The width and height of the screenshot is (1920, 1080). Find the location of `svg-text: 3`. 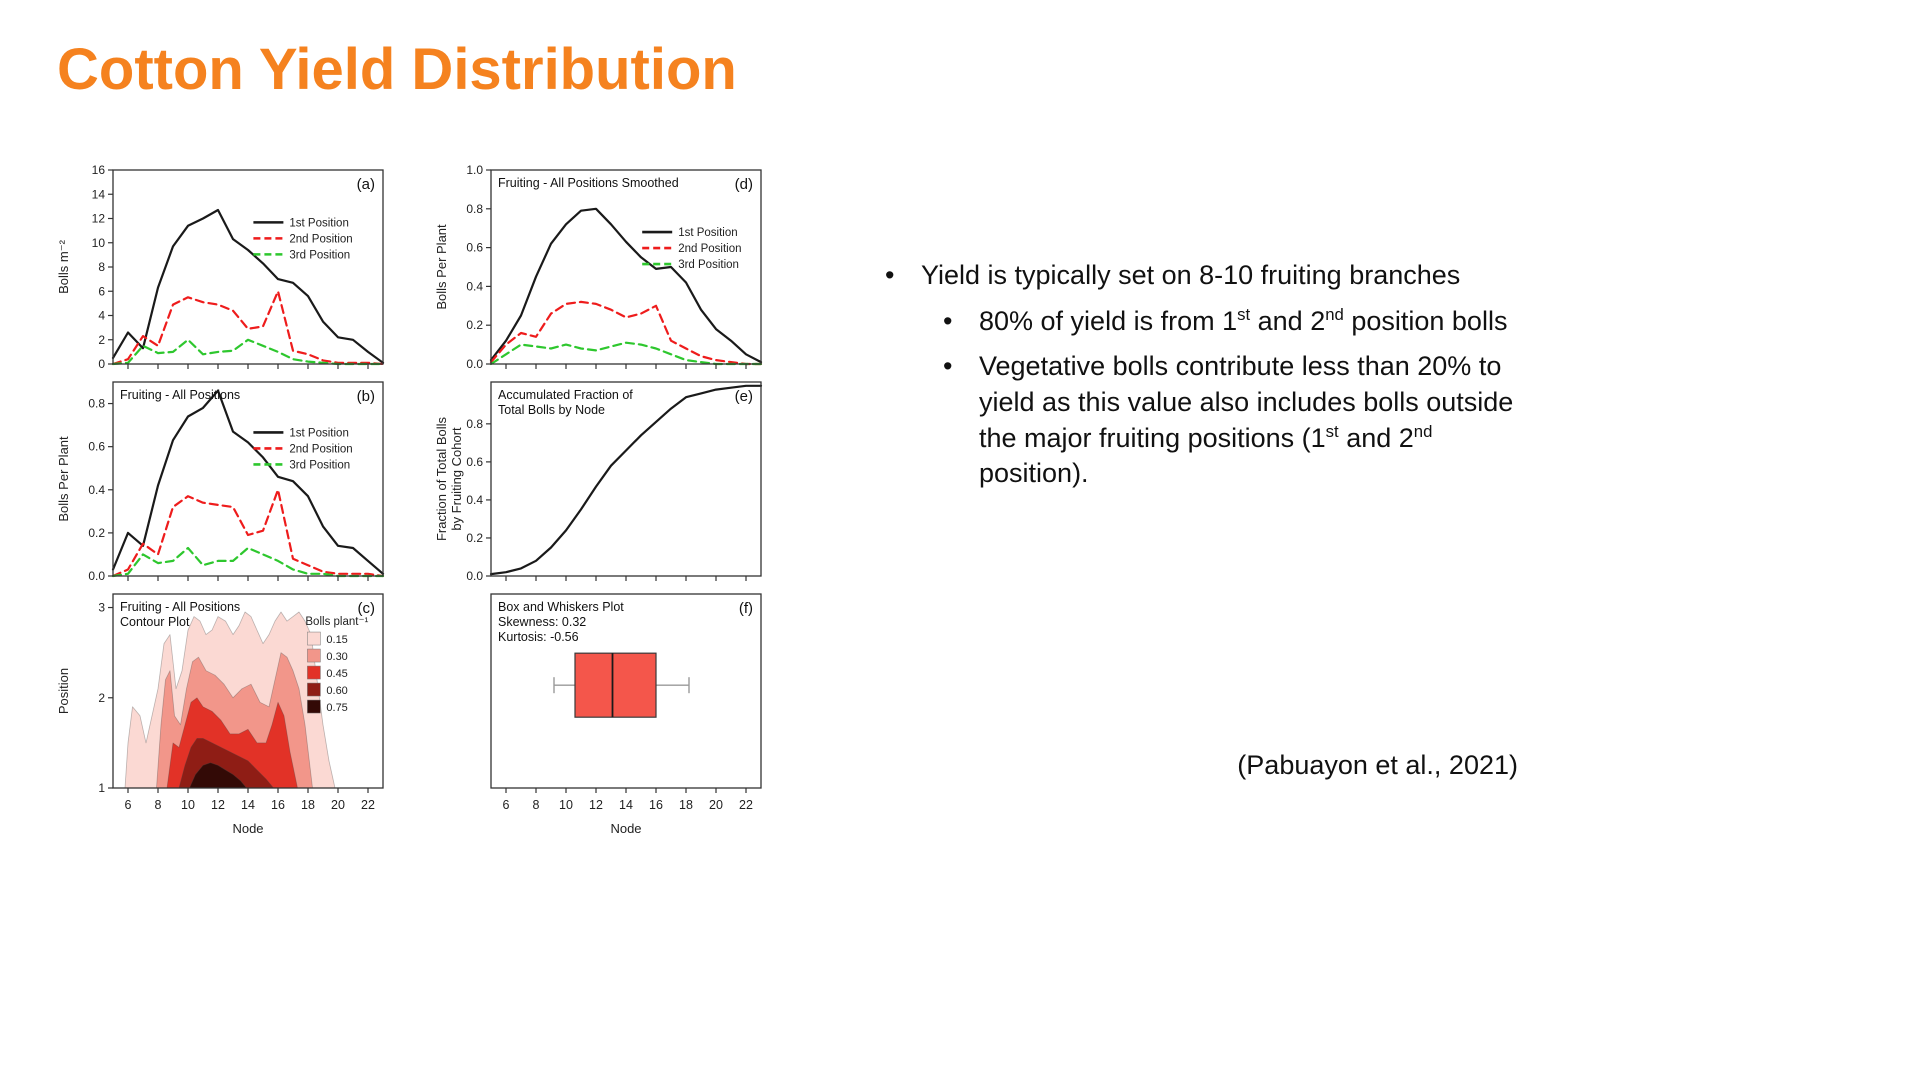

svg-text: 3 is located at coordinates (101, 608).